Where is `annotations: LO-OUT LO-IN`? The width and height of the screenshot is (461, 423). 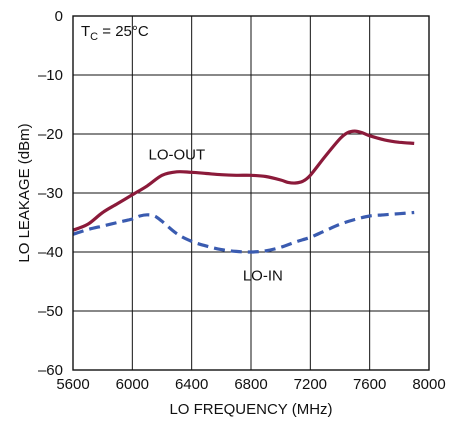
annotations: LO-OUT LO-IN is located at coordinates (215, 215).